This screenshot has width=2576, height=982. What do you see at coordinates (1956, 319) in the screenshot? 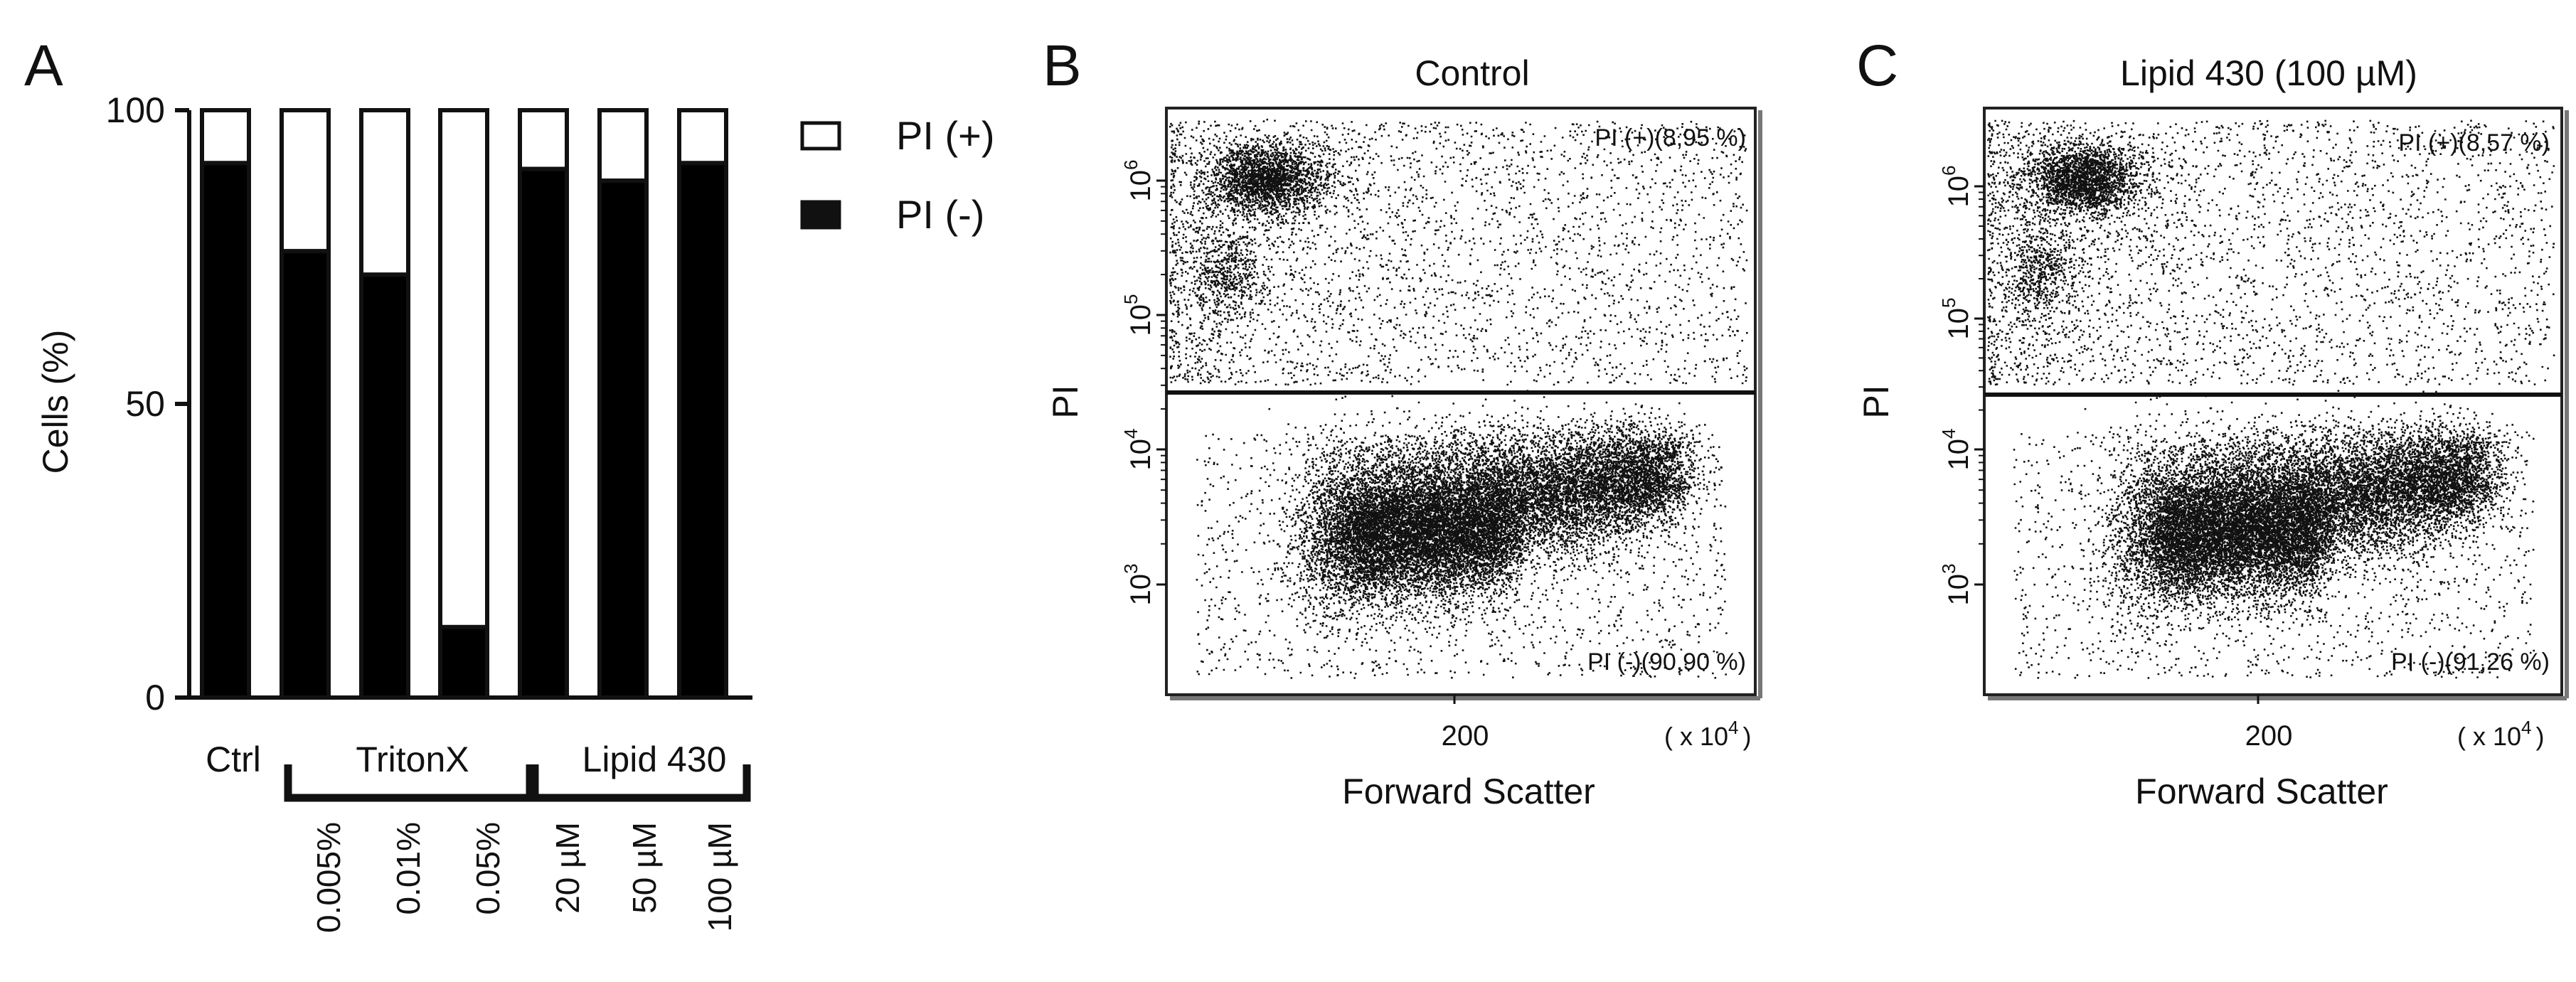
I see `panel-c-y-tick-label: 10⁵` at bounding box center [1956, 319].